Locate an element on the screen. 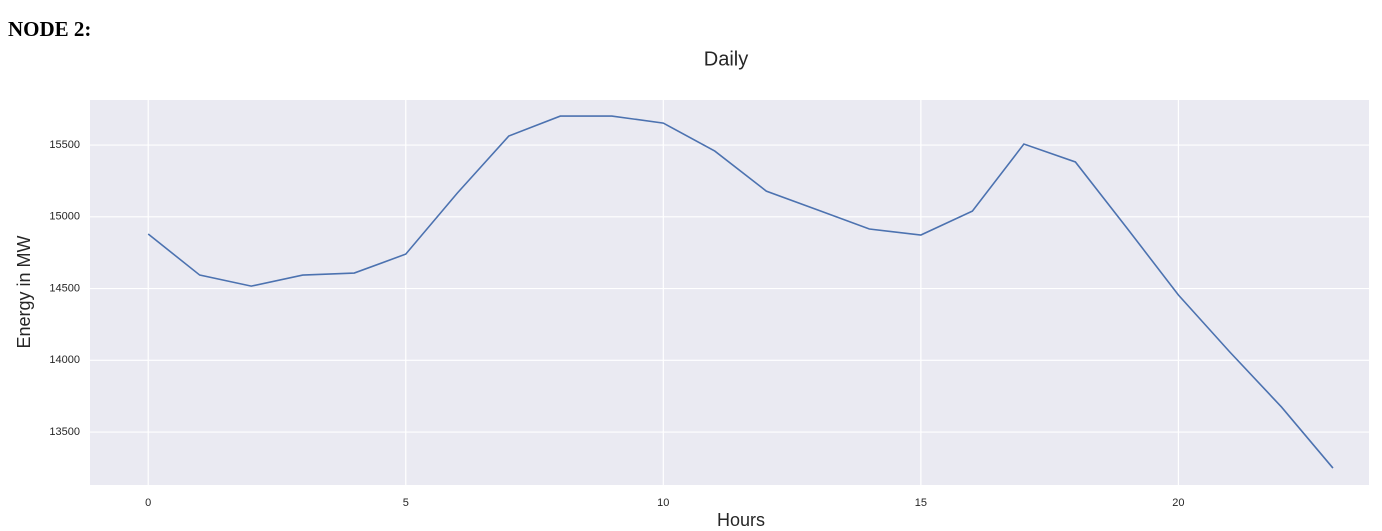  y-tick-label: 14500 is located at coordinates (64, 288).